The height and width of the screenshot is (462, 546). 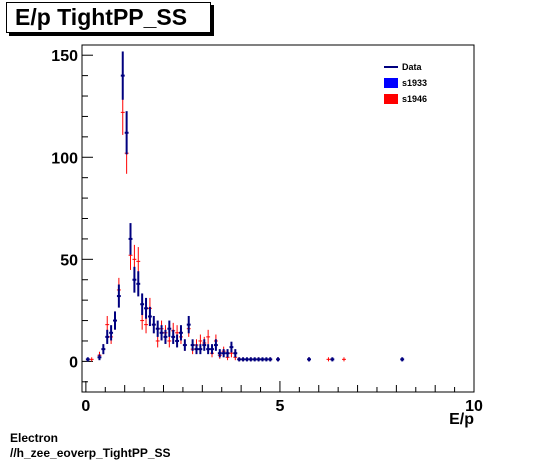 I want to click on x-tick-label: 5, so click(x=279, y=406).